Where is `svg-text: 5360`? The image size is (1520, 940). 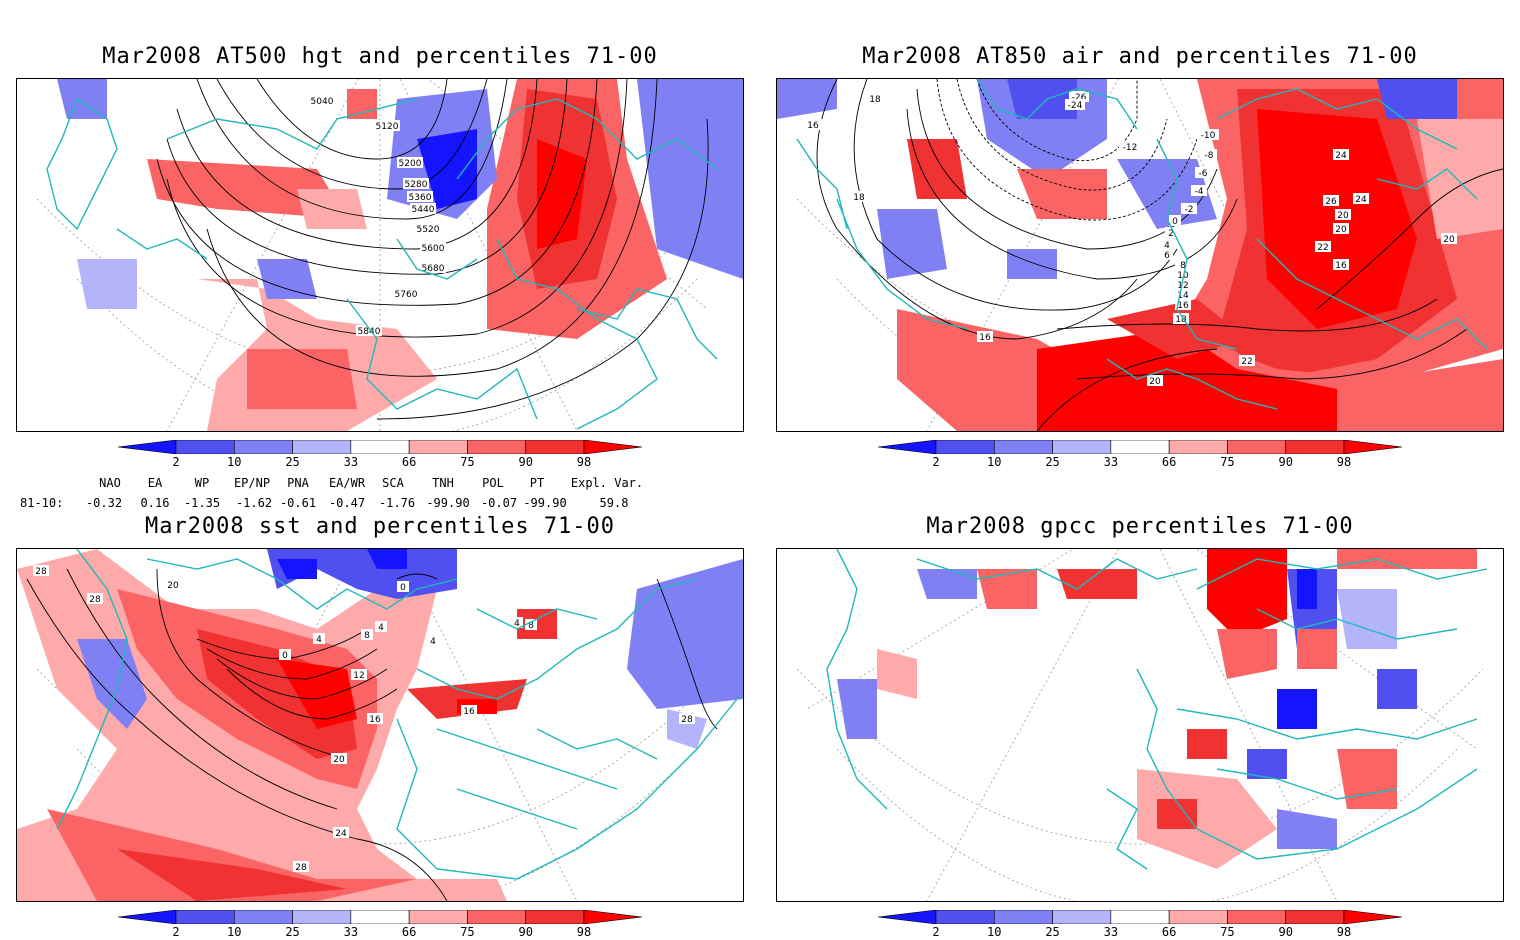
svg-text: 5360 is located at coordinates (420, 198).